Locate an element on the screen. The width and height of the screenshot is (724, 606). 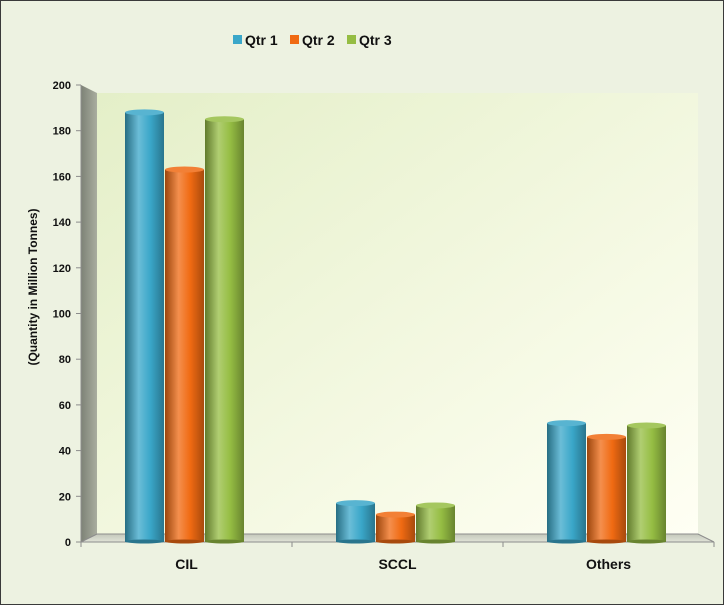
legend-label: Qtr 1 is located at coordinates (261, 40).